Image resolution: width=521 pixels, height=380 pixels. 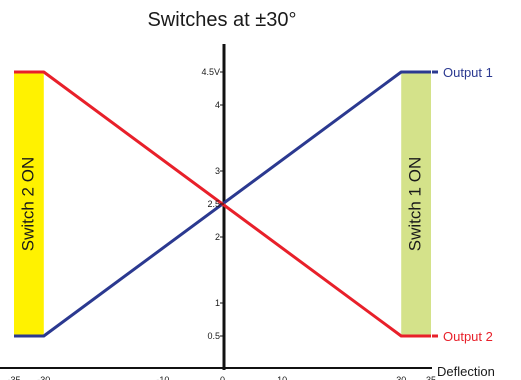 I want to click on zone-label-1: Switch 2 ON, so click(x=27, y=204).